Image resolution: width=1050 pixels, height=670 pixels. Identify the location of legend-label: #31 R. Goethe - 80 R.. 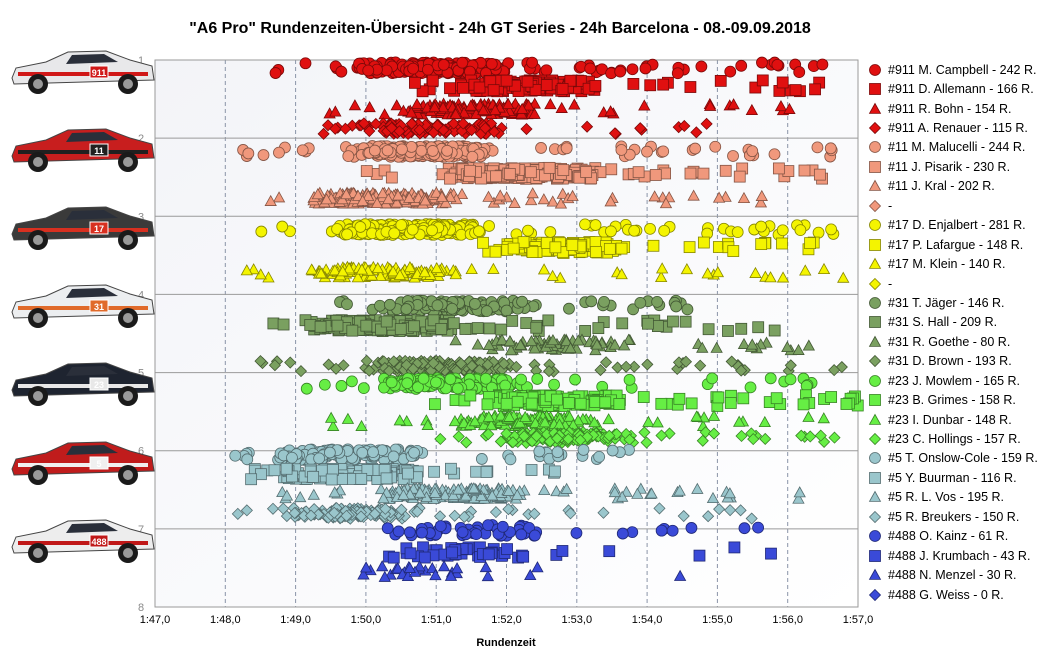
(949, 341).